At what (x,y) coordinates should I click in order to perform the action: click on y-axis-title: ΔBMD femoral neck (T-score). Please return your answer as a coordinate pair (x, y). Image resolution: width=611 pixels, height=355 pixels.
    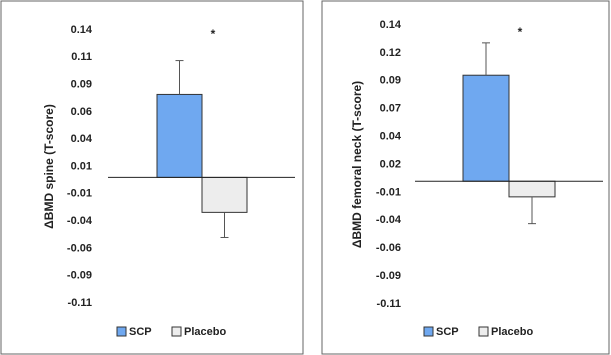
    Looking at the image, I should click on (357, 164).